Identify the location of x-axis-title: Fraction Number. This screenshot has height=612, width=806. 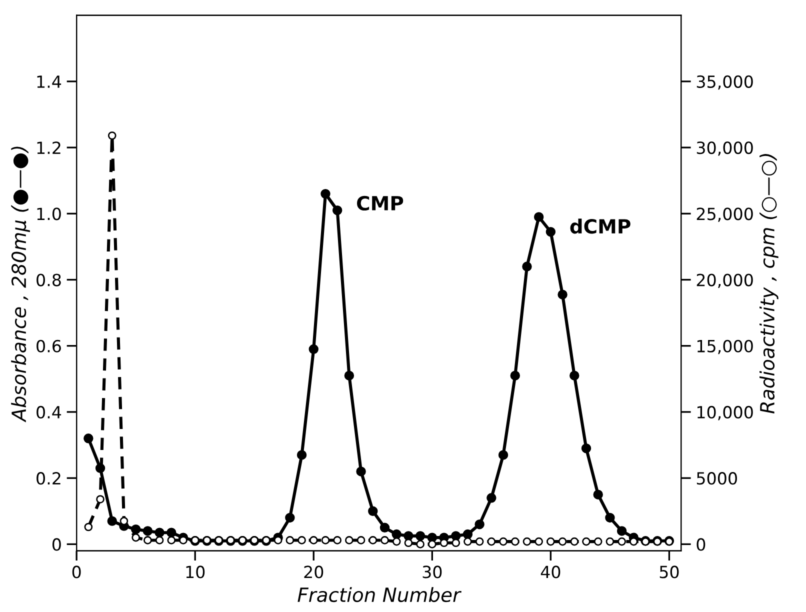
(380, 594).